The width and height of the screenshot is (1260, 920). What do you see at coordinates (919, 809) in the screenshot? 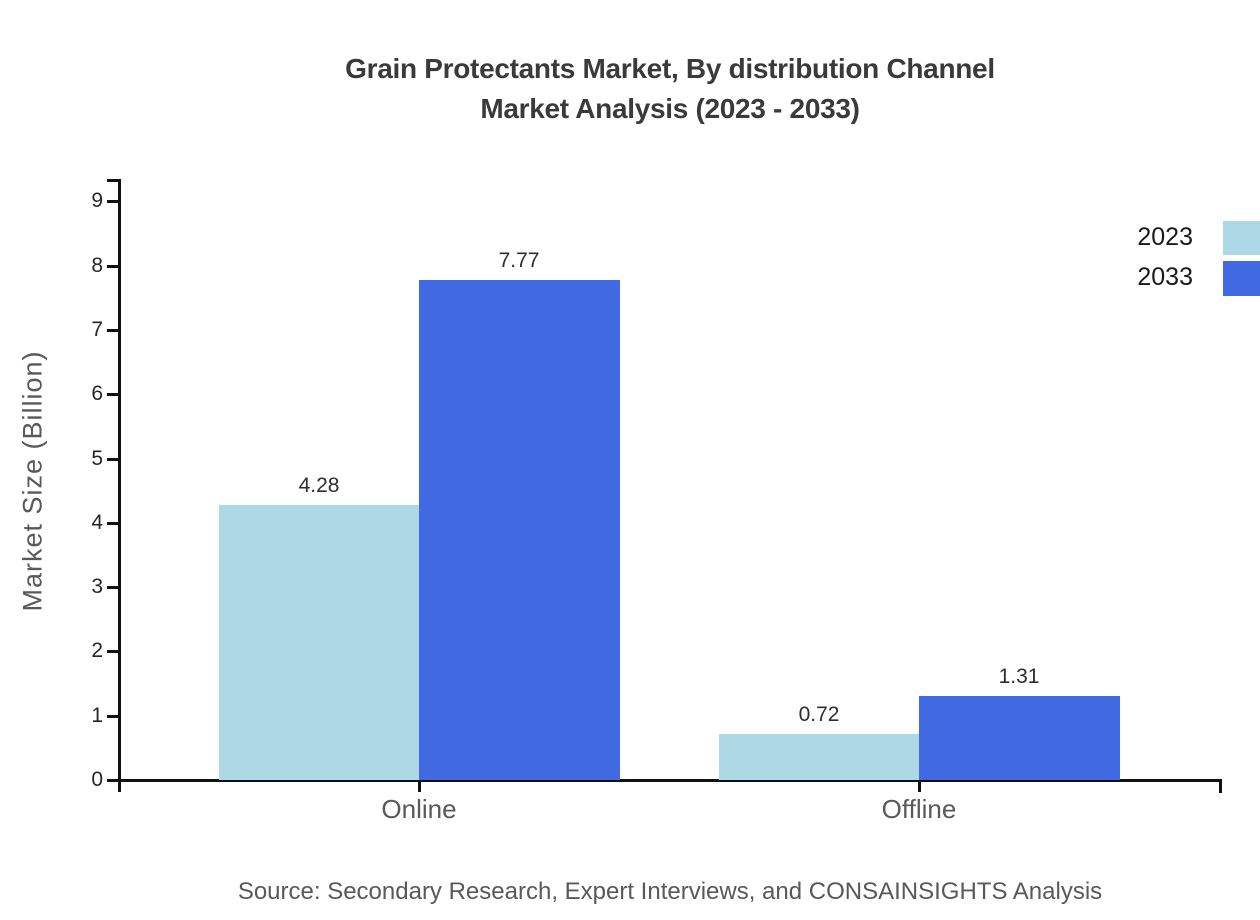
I see `category-label-offline: Offline` at bounding box center [919, 809].